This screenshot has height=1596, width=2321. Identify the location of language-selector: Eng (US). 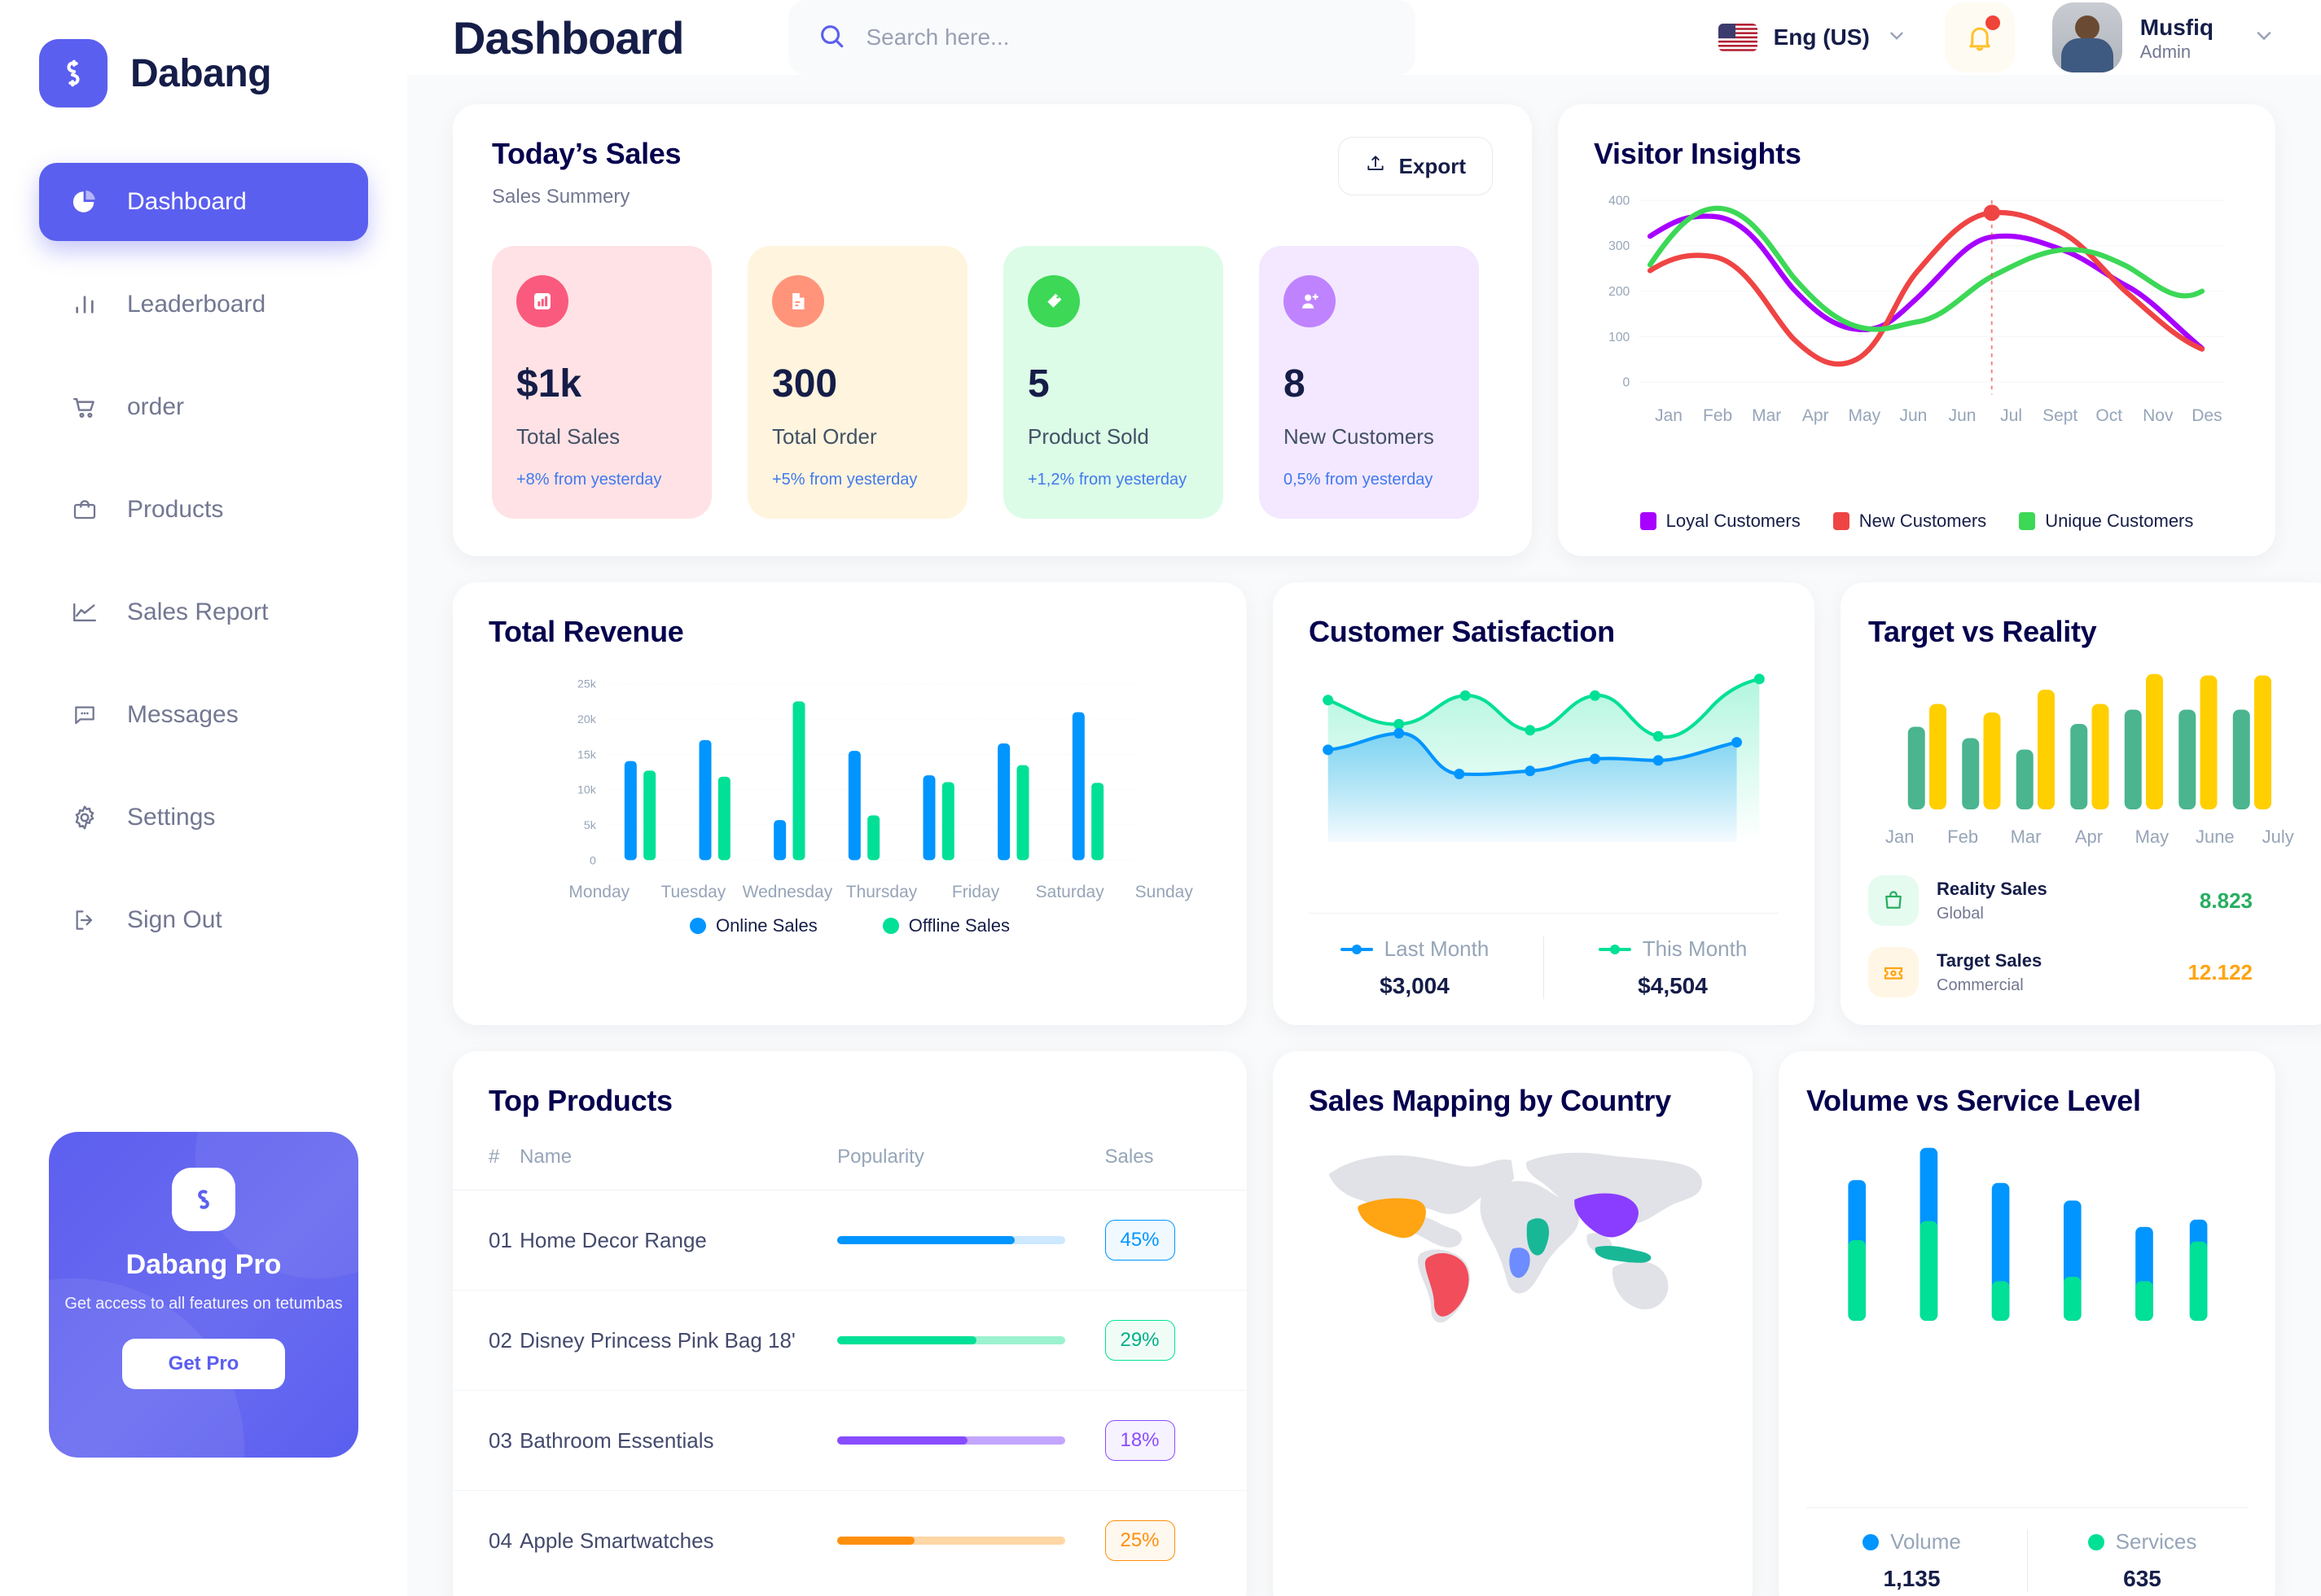
(1812, 37).